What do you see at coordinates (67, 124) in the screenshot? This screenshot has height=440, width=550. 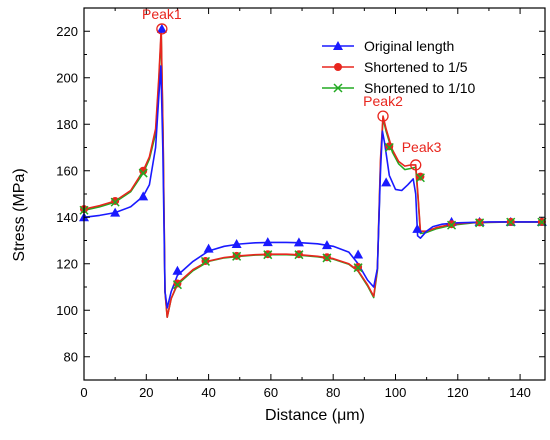 I see `y-tick-label: 180` at bounding box center [67, 124].